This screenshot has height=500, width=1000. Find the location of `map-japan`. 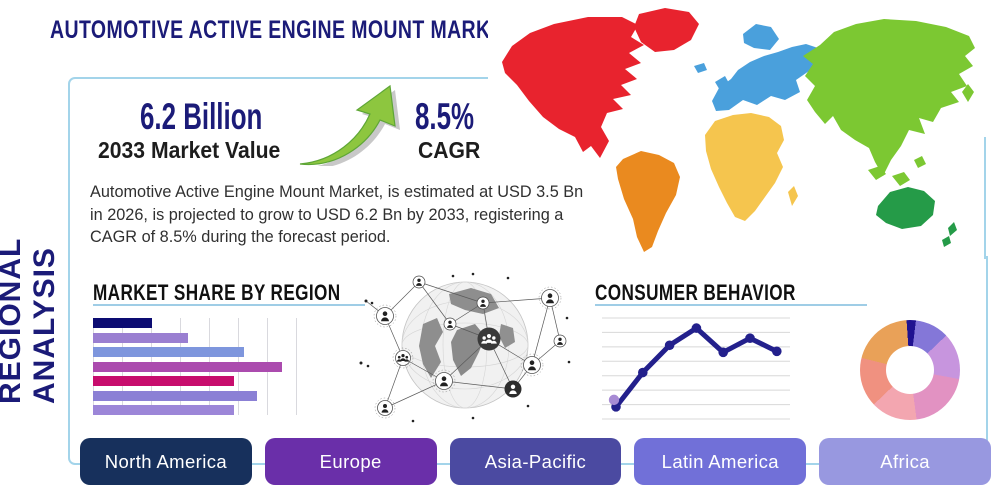

map-japan is located at coordinates (968, 93).